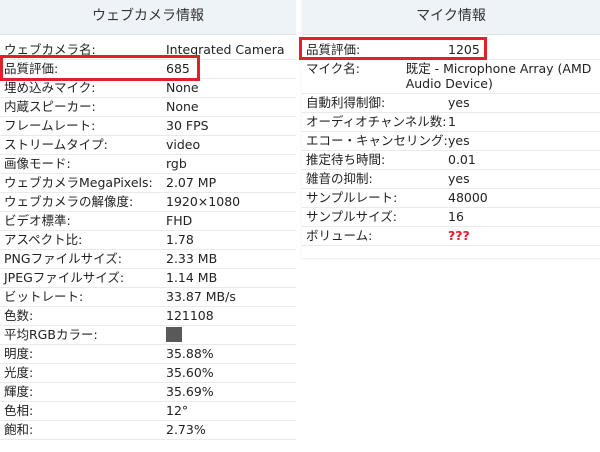 The height and width of the screenshot is (452, 600). What do you see at coordinates (468, 197) in the screenshot?
I see `row-value: 48000` at bounding box center [468, 197].